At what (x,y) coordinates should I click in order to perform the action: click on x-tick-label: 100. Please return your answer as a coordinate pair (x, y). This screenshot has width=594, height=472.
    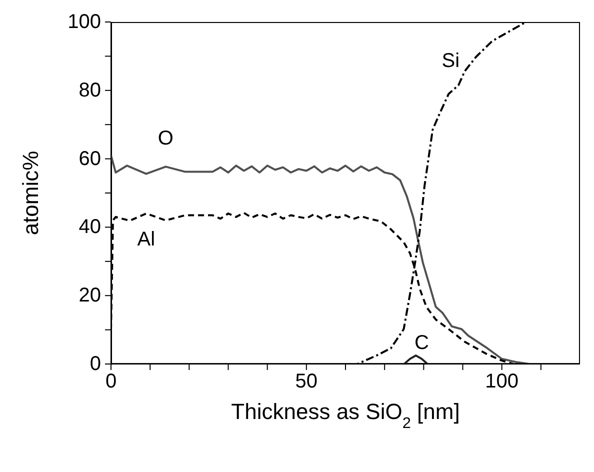
    Looking at the image, I should click on (502, 381).